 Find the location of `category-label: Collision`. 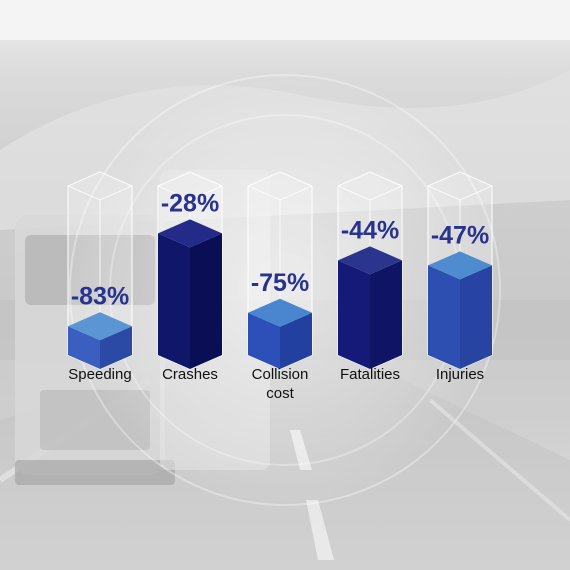

category-label: Collision is located at coordinates (280, 374).